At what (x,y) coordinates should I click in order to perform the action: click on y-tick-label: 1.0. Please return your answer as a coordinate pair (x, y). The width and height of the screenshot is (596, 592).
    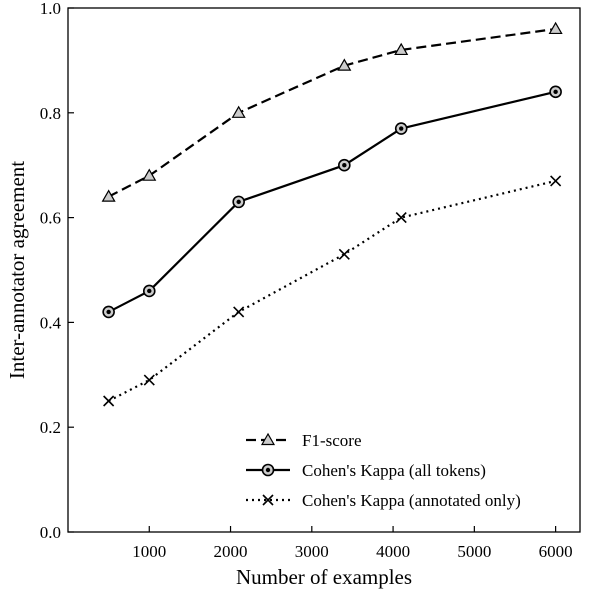
    Looking at the image, I should click on (50, 9).